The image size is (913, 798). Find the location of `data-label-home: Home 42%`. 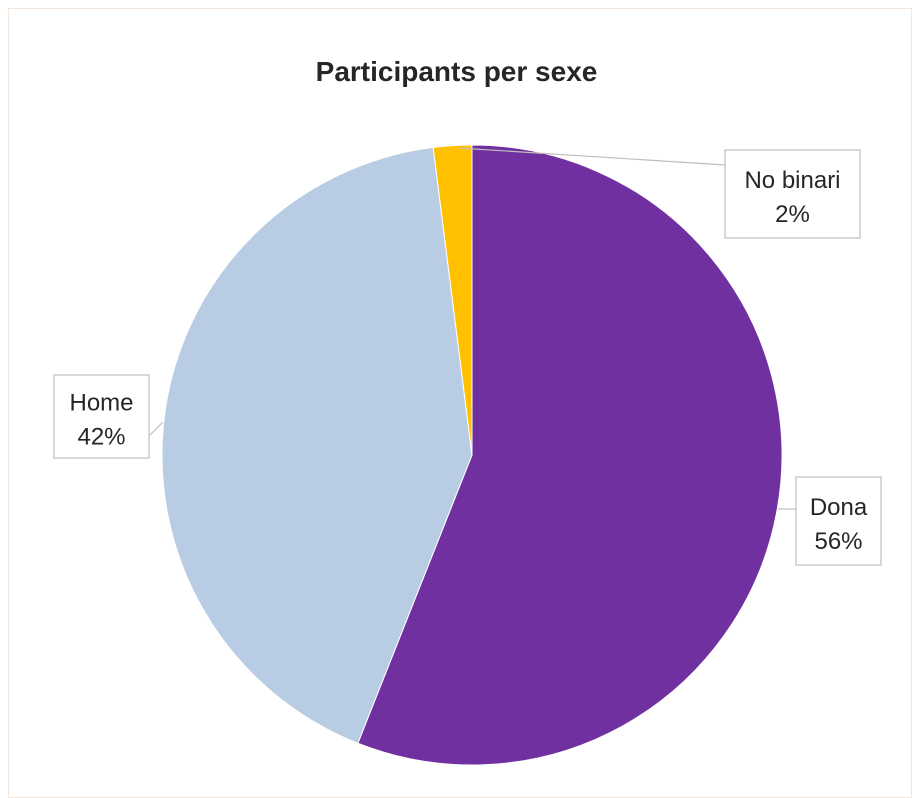

data-label-home: Home 42% is located at coordinates (101, 416).